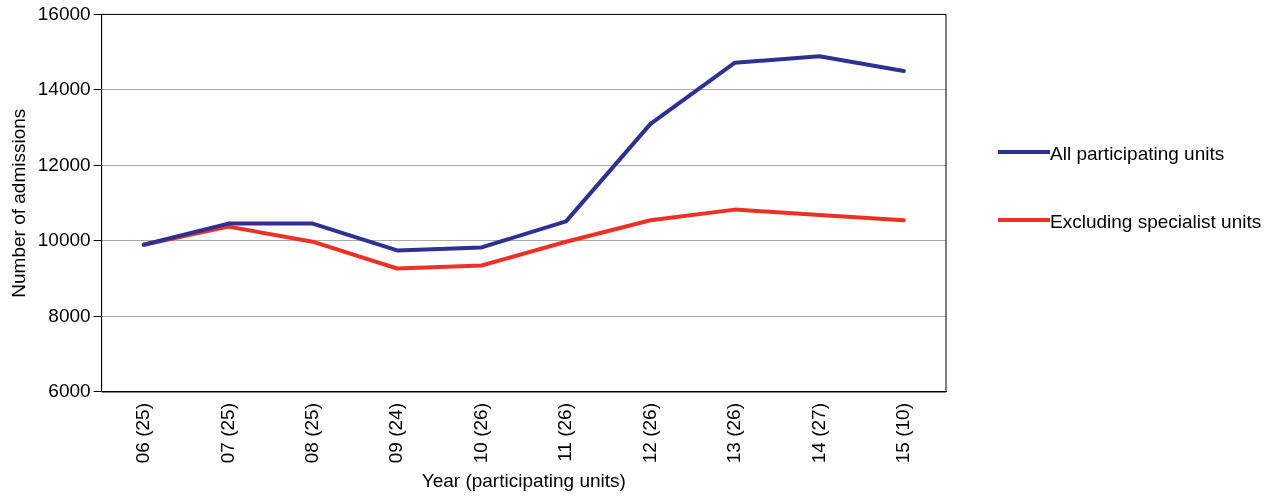 The height and width of the screenshot is (497, 1285). What do you see at coordinates (64, 89) in the screenshot?
I see `y-tick-label: 14000` at bounding box center [64, 89].